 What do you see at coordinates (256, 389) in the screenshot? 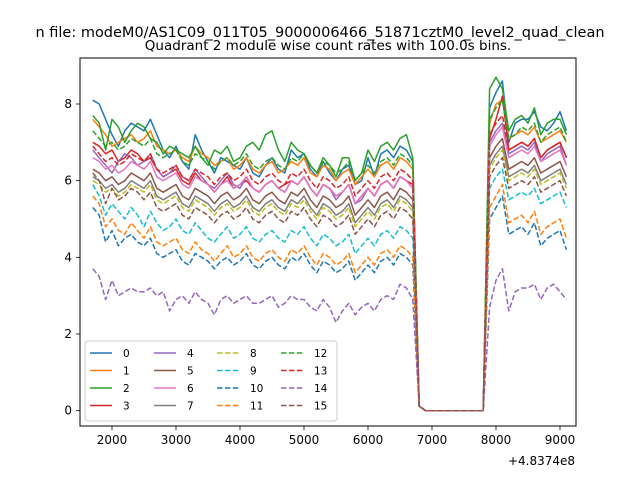
I see `legend-label: 10` at bounding box center [256, 389].